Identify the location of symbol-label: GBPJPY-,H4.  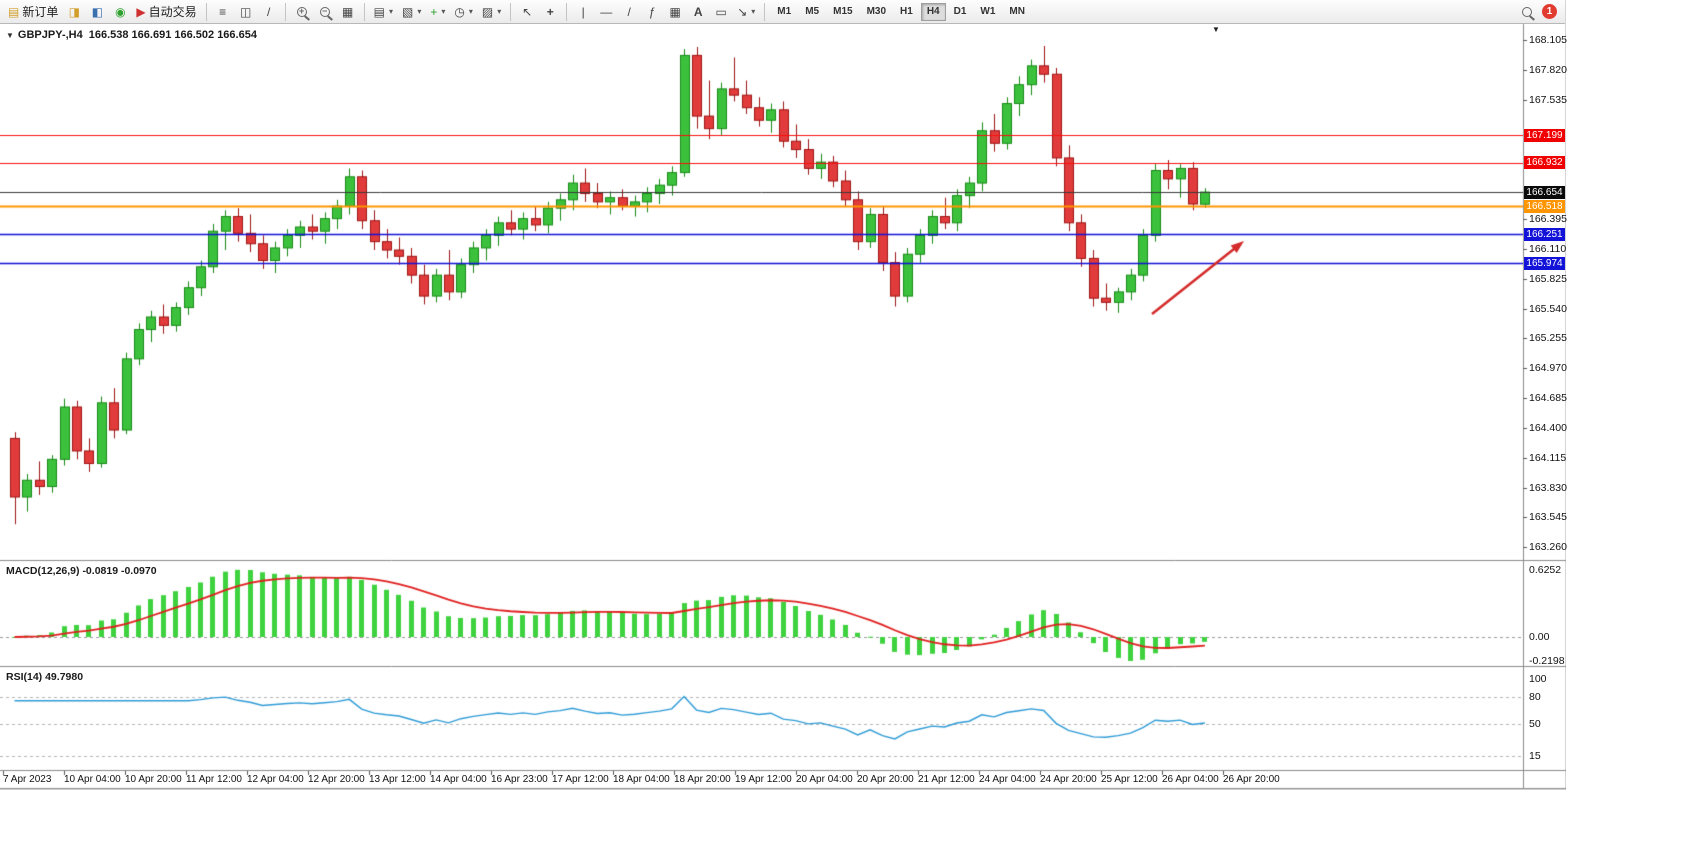
(50, 35).